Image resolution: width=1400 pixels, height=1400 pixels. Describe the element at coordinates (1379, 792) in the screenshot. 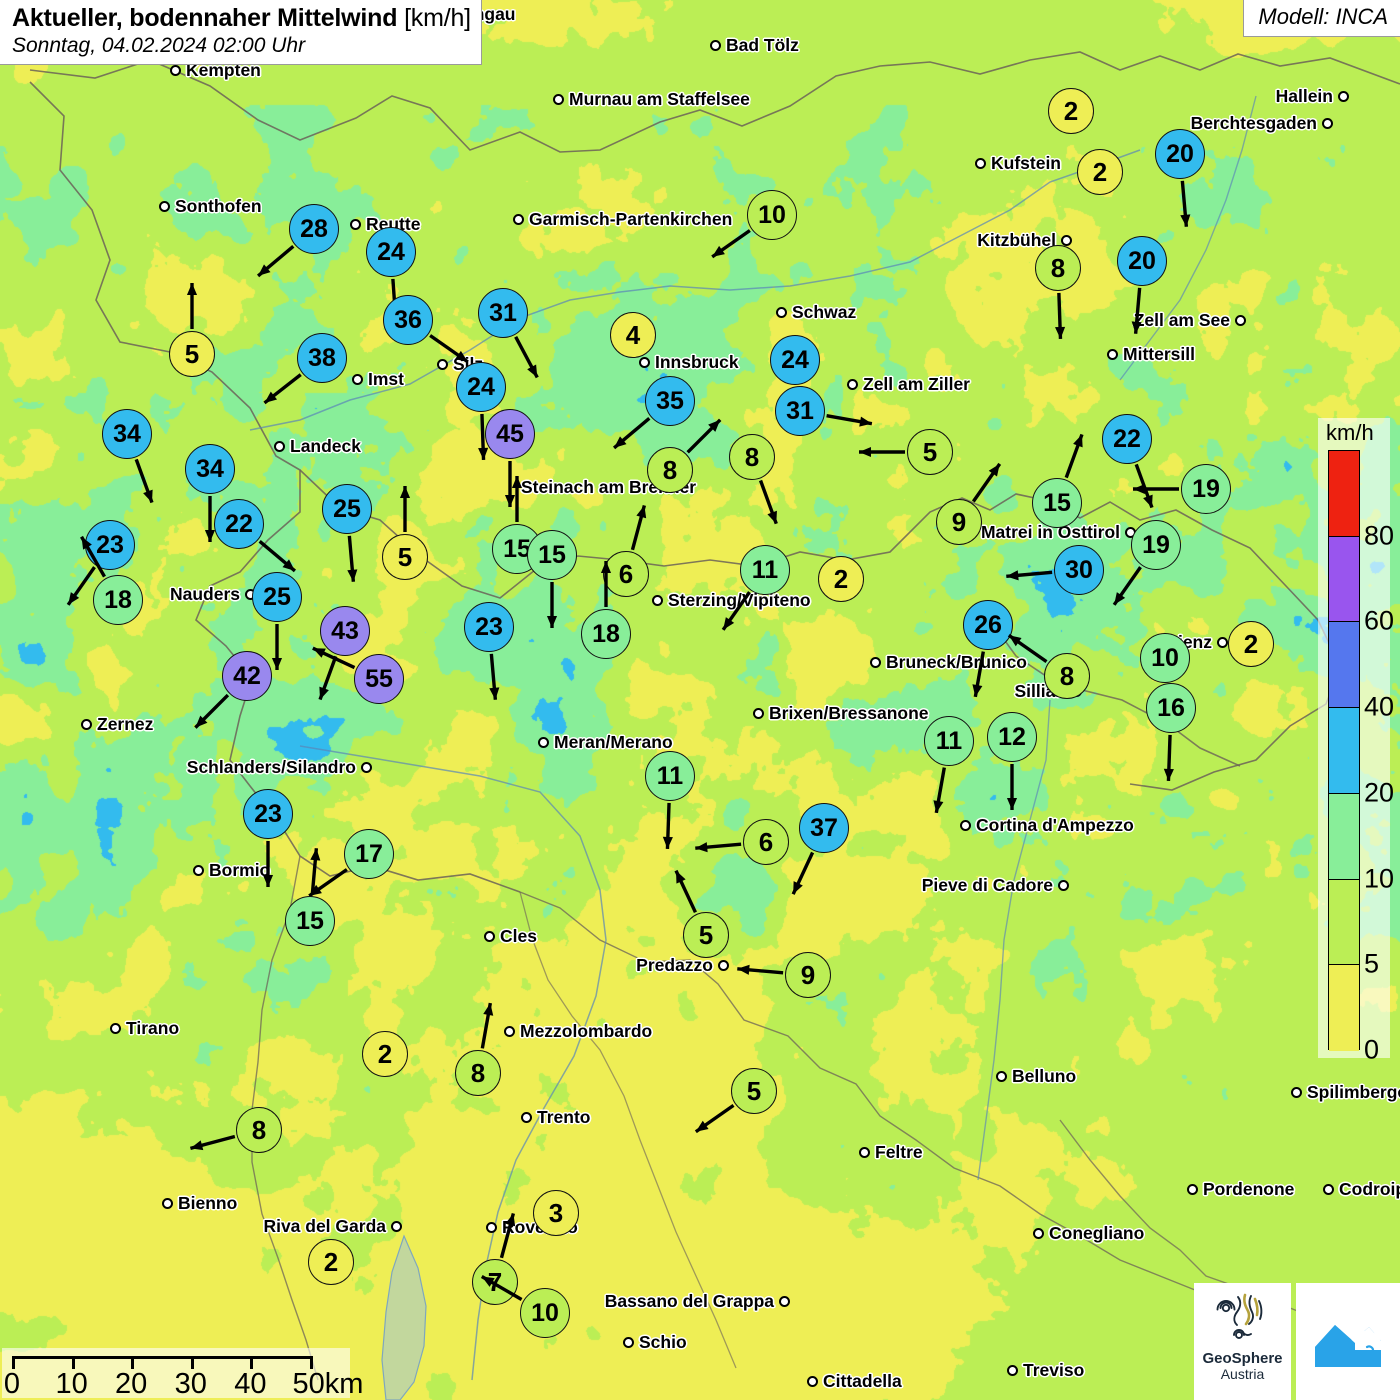

I see `legend-tick-20: 20` at that location.